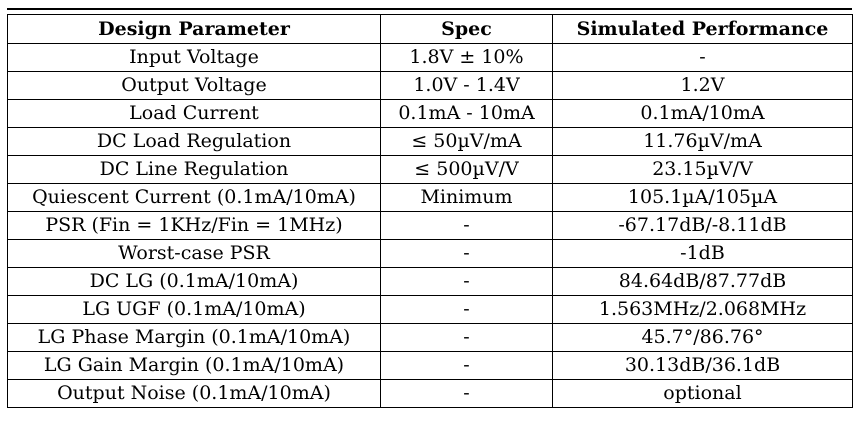 This screenshot has width=859, height=424. Describe the element at coordinates (702, 85) in the screenshot. I see `cell-simulated-performance: 1.2V` at that location.